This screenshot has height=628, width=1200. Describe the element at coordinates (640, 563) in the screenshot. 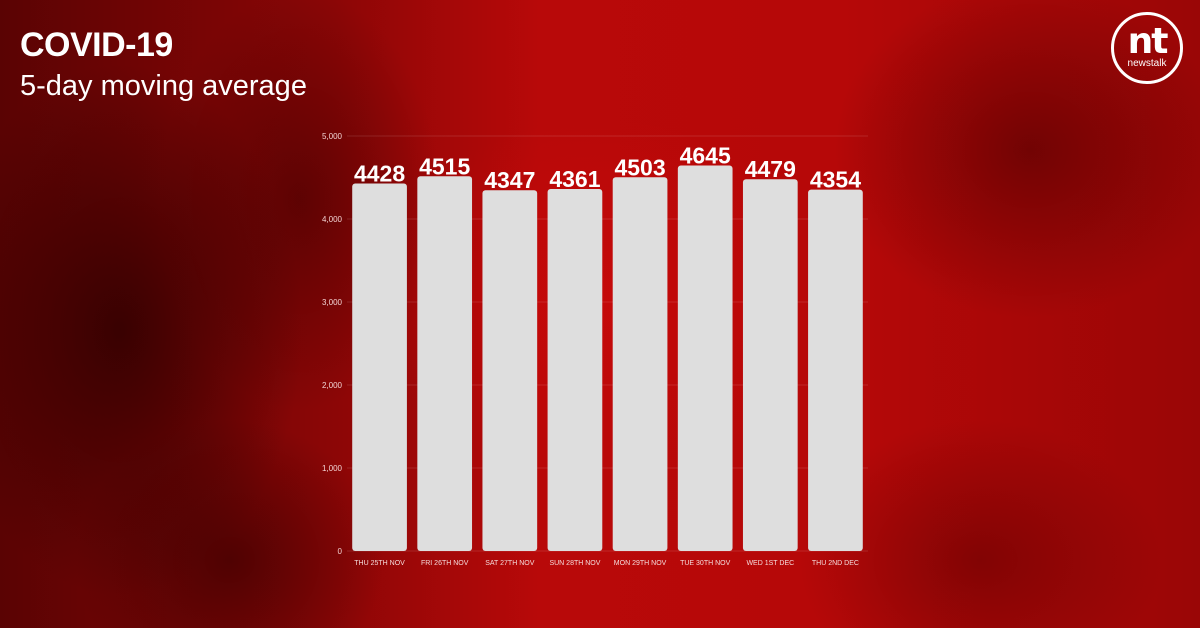

I see `x-tick-label: MON 29TH NOV` at that location.